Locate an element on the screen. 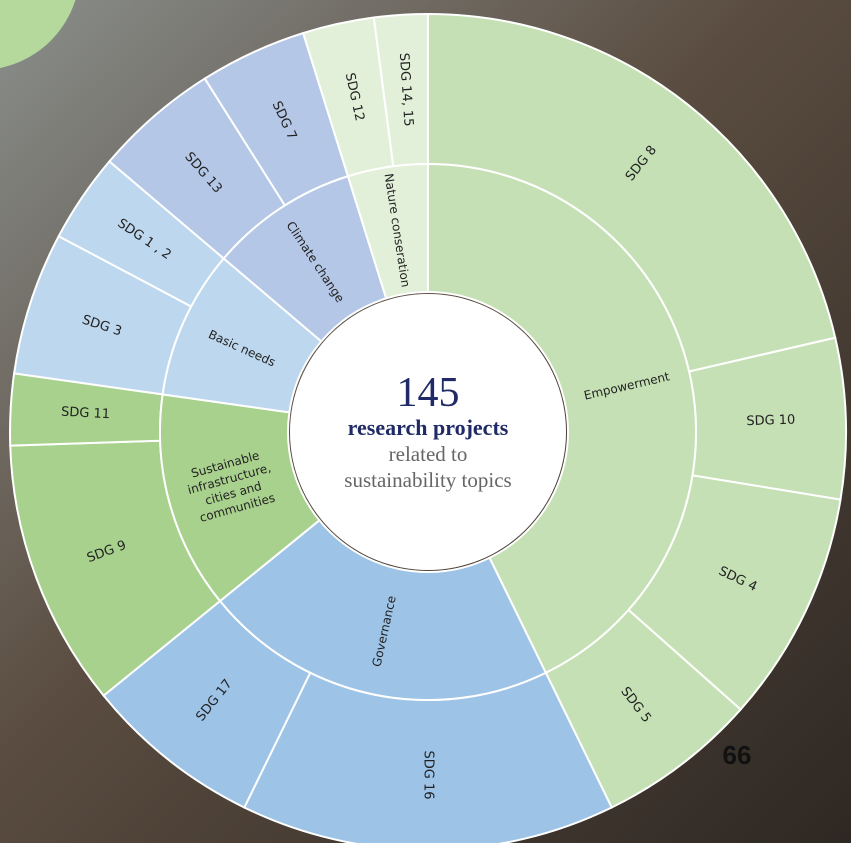 The width and height of the screenshot is (851, 843). outer-label: SDG 16 is located at coordinates (428, 774).